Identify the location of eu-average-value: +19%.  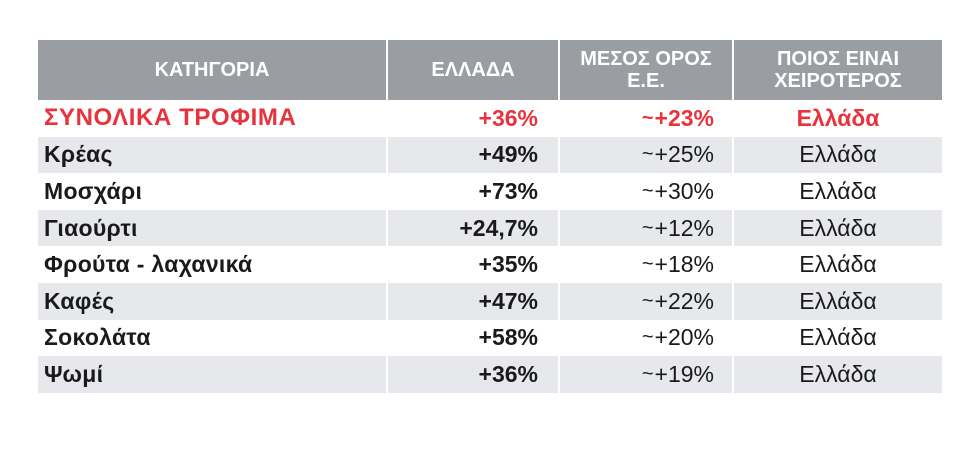
(684, 373).